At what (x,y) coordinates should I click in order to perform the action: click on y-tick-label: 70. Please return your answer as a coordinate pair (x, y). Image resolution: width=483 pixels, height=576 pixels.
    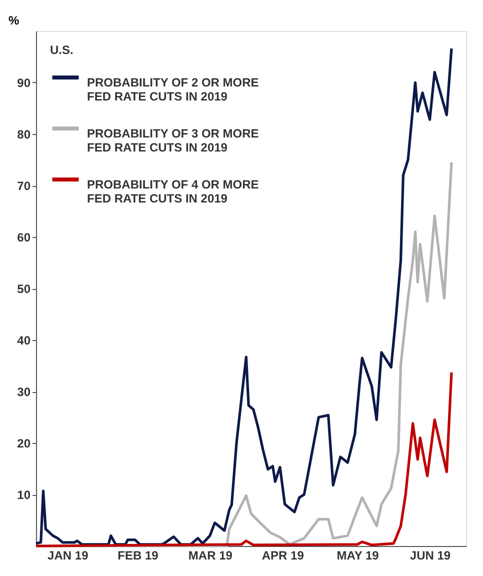
    Looking at the image, I should click on (24, 186).